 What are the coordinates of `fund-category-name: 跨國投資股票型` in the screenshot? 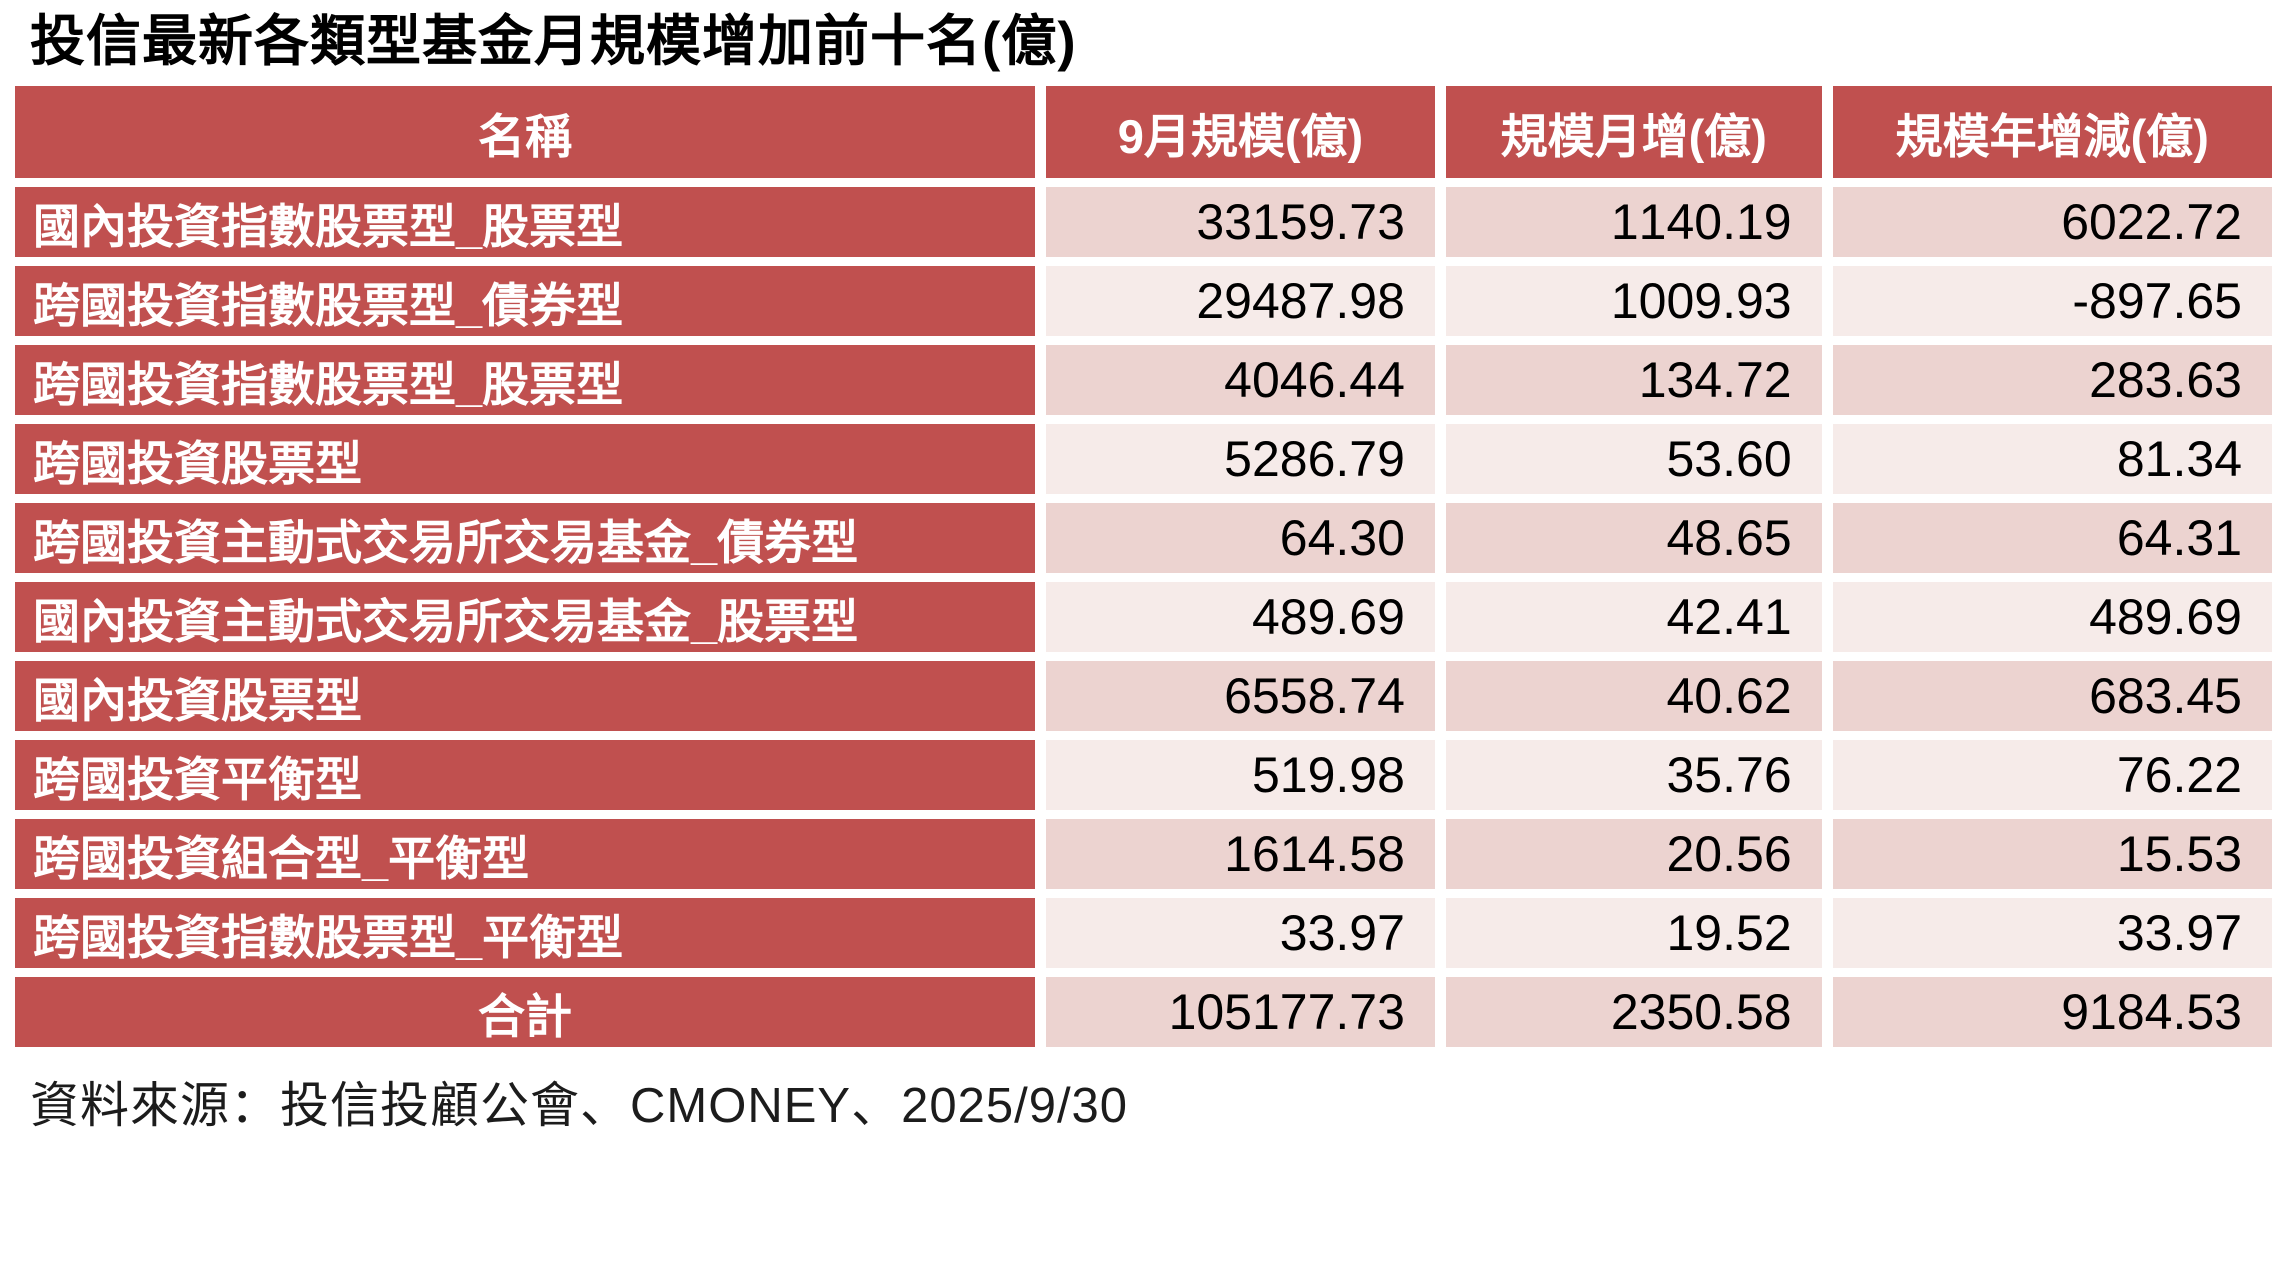 It's located at (525, 459).